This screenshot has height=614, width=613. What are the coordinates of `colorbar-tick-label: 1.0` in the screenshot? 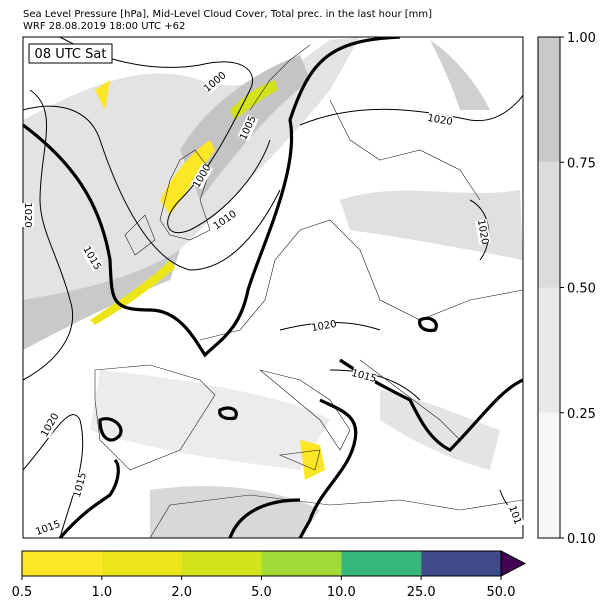 It's located at (101, 592).